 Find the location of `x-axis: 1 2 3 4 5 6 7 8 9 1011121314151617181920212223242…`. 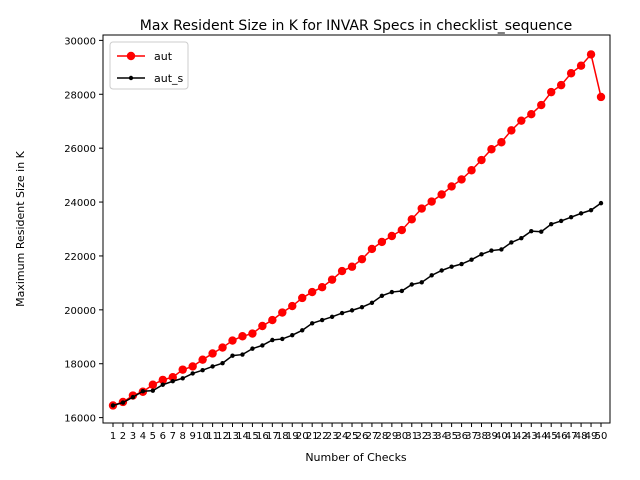

x-axis: 1 2 3 4 5 6 7 8 9 1011121314151617181920212223242… is located at coordinates (359, 432).